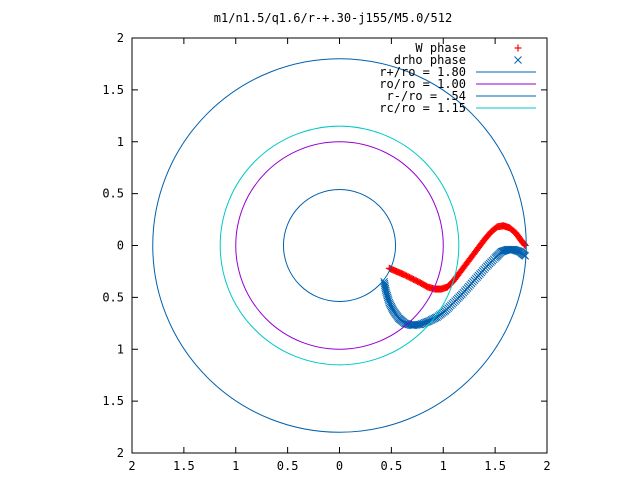 The image size is (640, 480). What do you see at coordinates (426, 96) in the screenshot?
I see `legend-label: r-/ro = .54` at bounding box center [426, 96].